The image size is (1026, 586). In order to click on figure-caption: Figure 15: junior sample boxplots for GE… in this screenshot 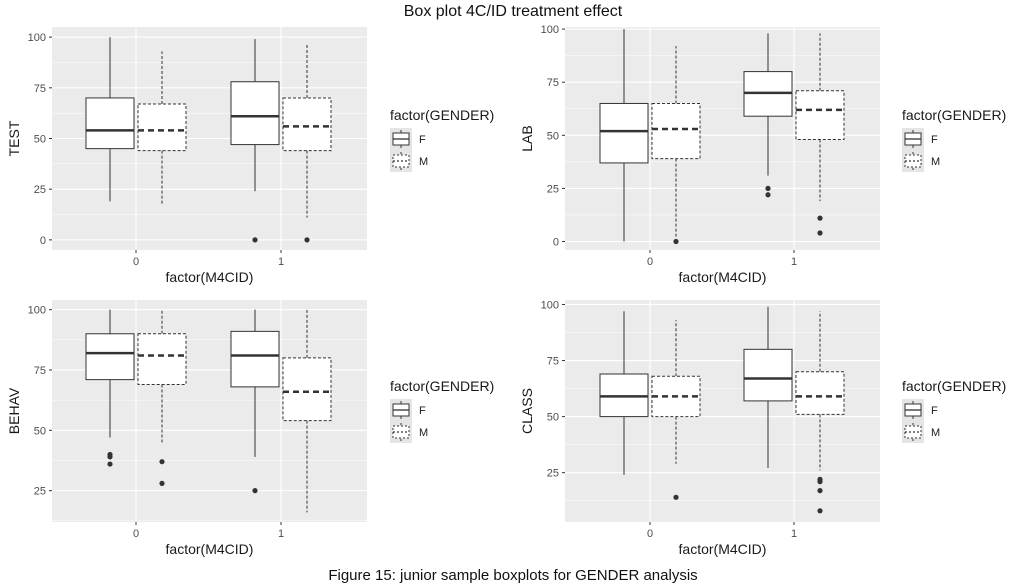, I will do `click(513, 575)`.